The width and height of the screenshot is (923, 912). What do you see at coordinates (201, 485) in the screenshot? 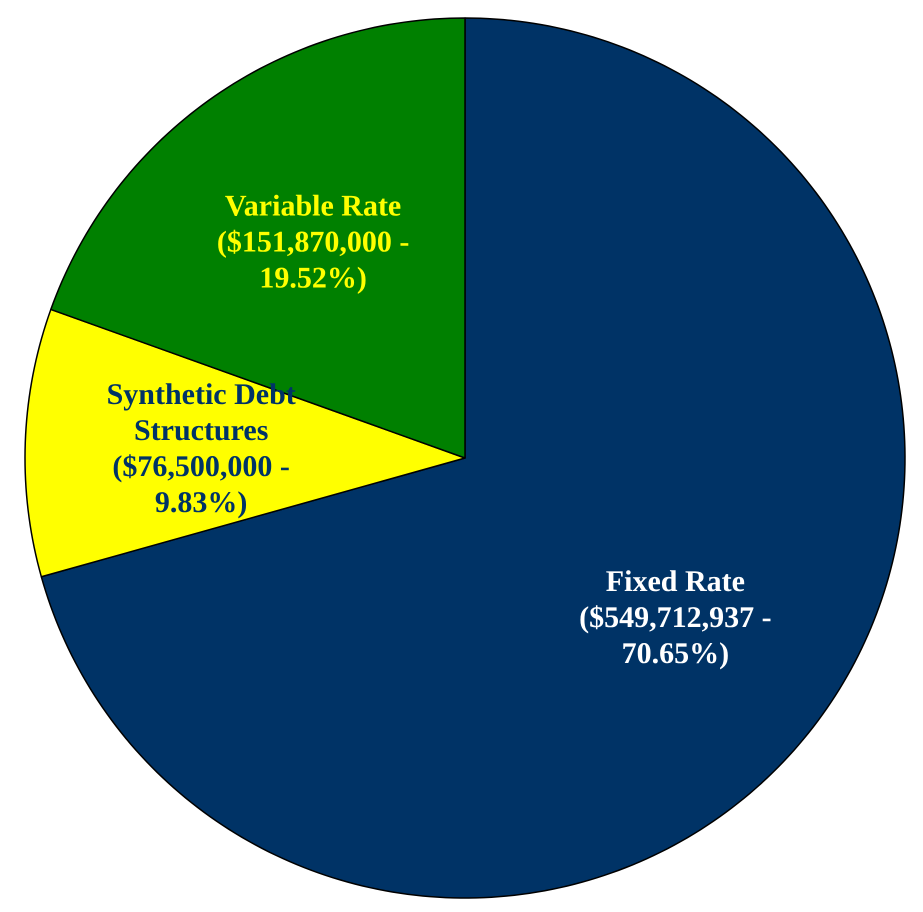
I see `data-label: ($76,500,000 - 9.83%)` at bounding box center [201, 485].